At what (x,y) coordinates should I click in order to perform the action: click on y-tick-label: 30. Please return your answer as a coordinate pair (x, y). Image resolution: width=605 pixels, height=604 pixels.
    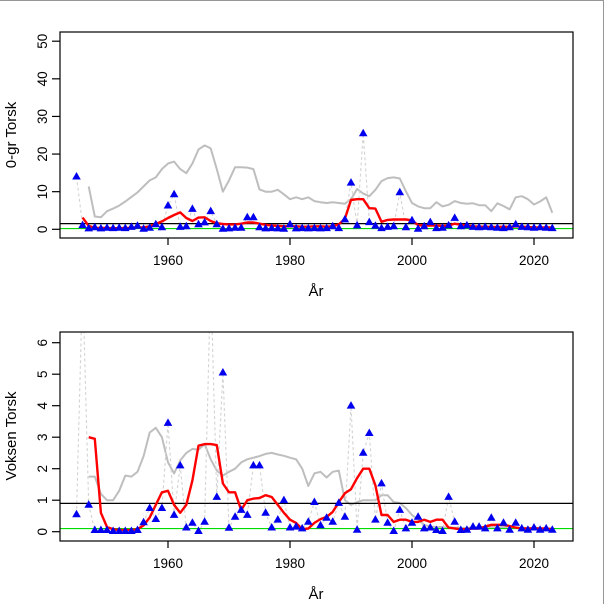
    Looking at the image, I should click on (42, 116).